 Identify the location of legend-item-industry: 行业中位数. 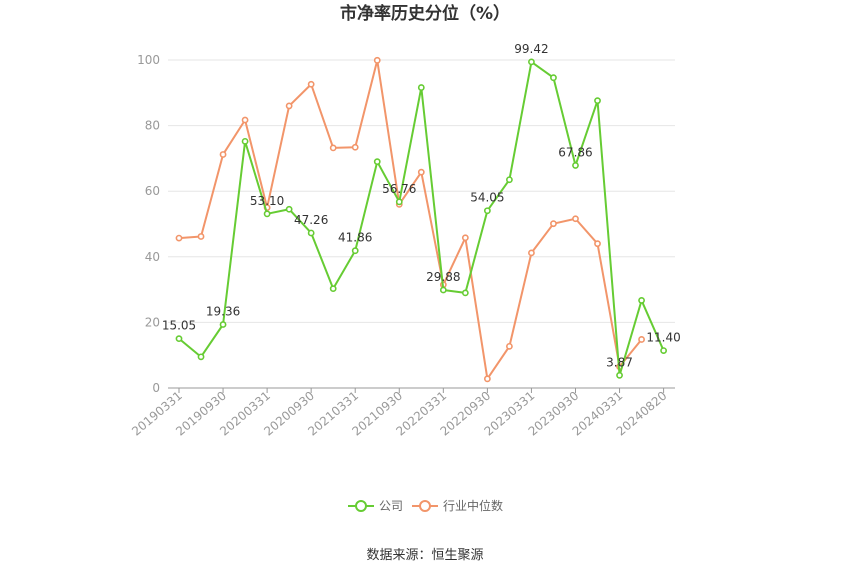
(457, 505).